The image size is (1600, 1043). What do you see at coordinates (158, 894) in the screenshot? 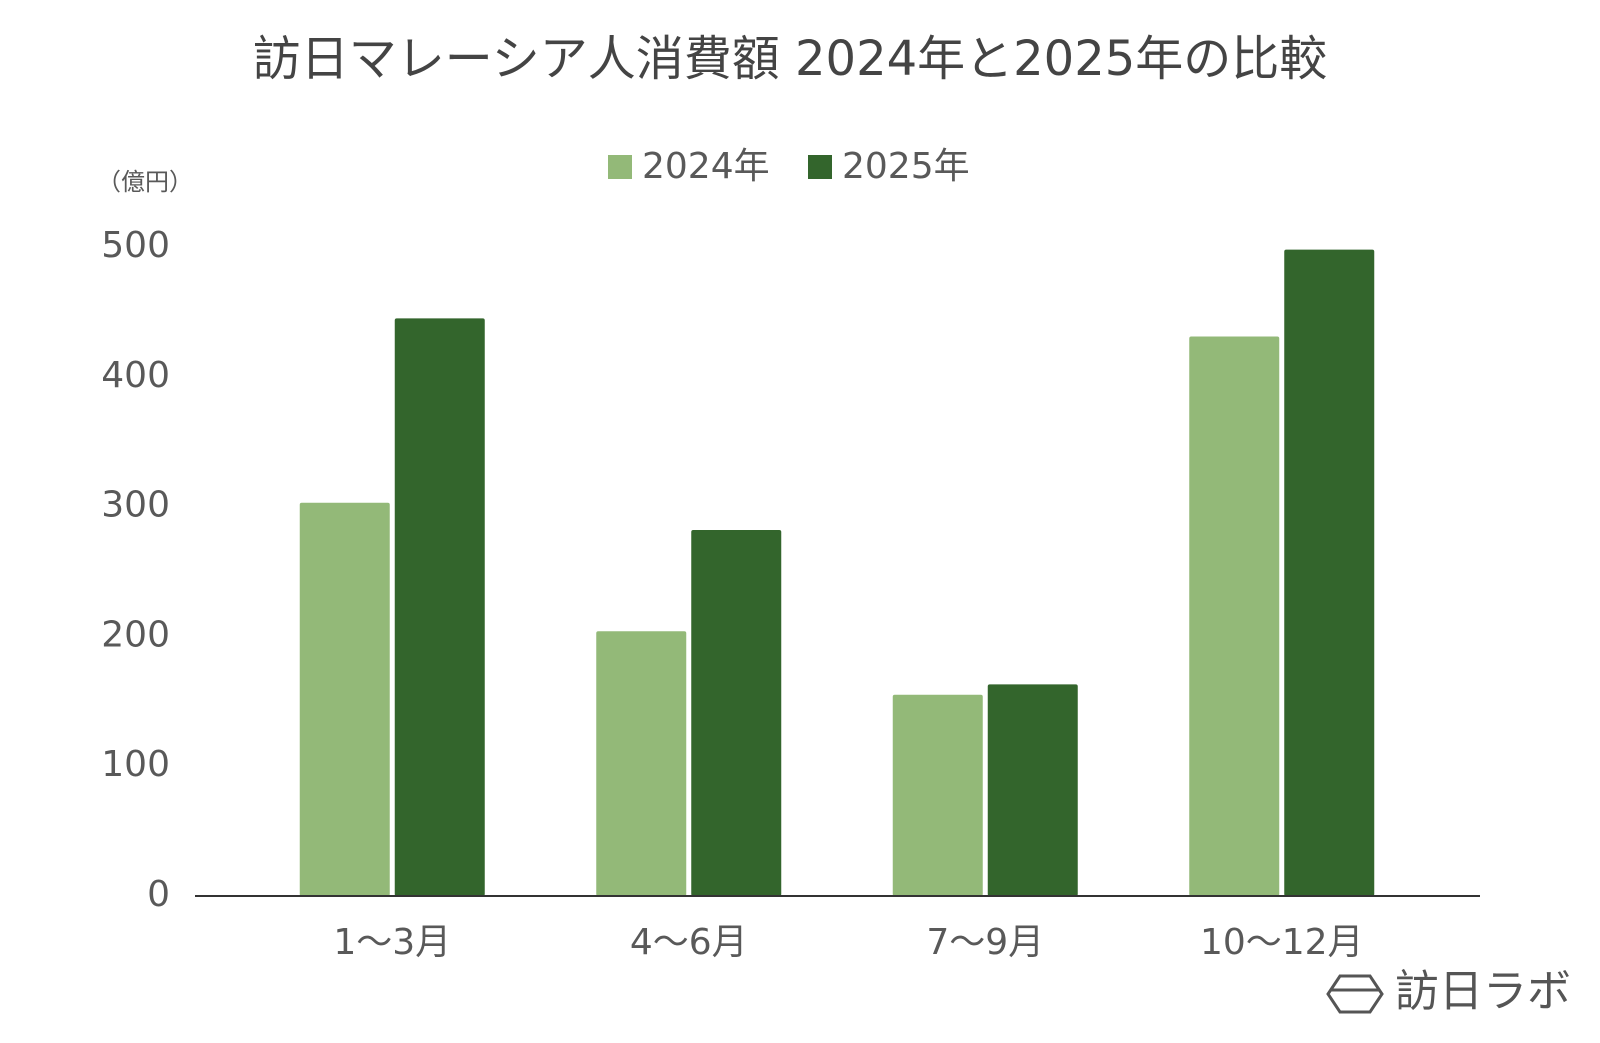
I see `y-tick-label: 0` at bounding box center [158, 894].